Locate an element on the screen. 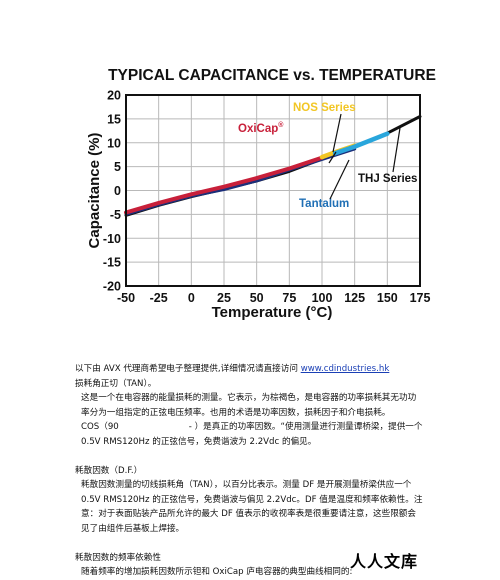  y-tick-label: -15 is located at coordinates (112, 263).